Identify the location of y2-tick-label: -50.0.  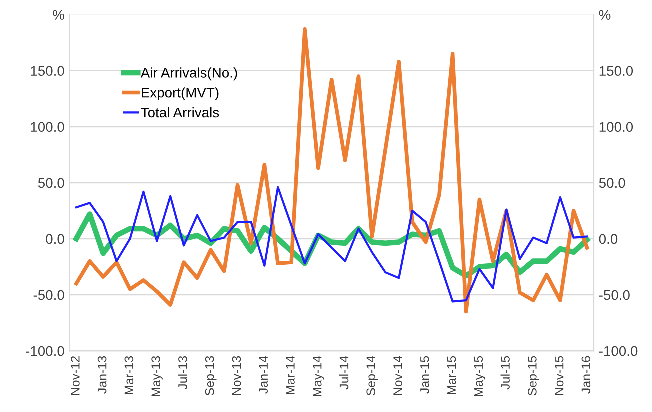
(614, 295).